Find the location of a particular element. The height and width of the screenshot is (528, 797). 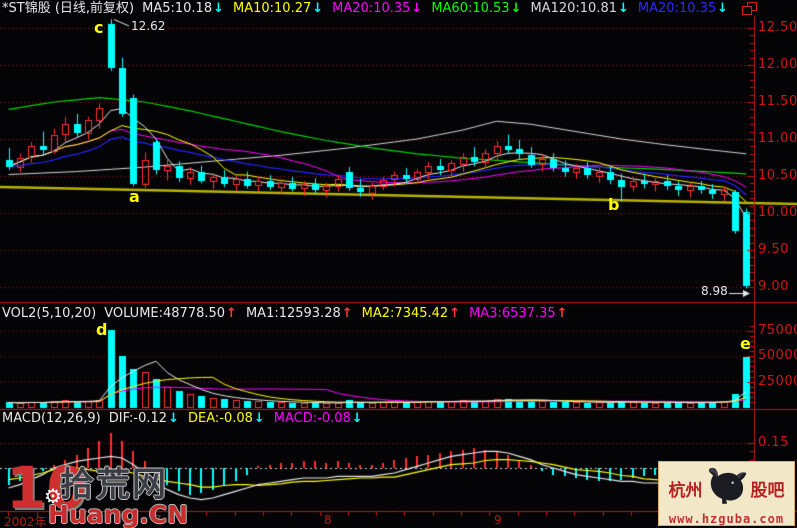

macd-indicator: DEA:-0.08 ↓ is located at coordinates (226, 418).